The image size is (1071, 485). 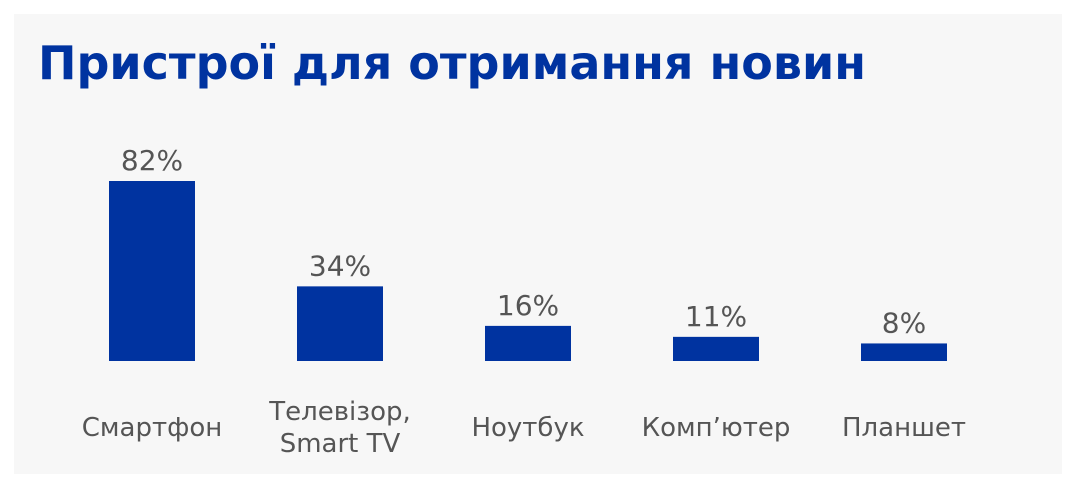 What do you see at coordinates (528, 305) in the screenshot?
I see `value-label-2: 16%` at bounding box center [528, 305].